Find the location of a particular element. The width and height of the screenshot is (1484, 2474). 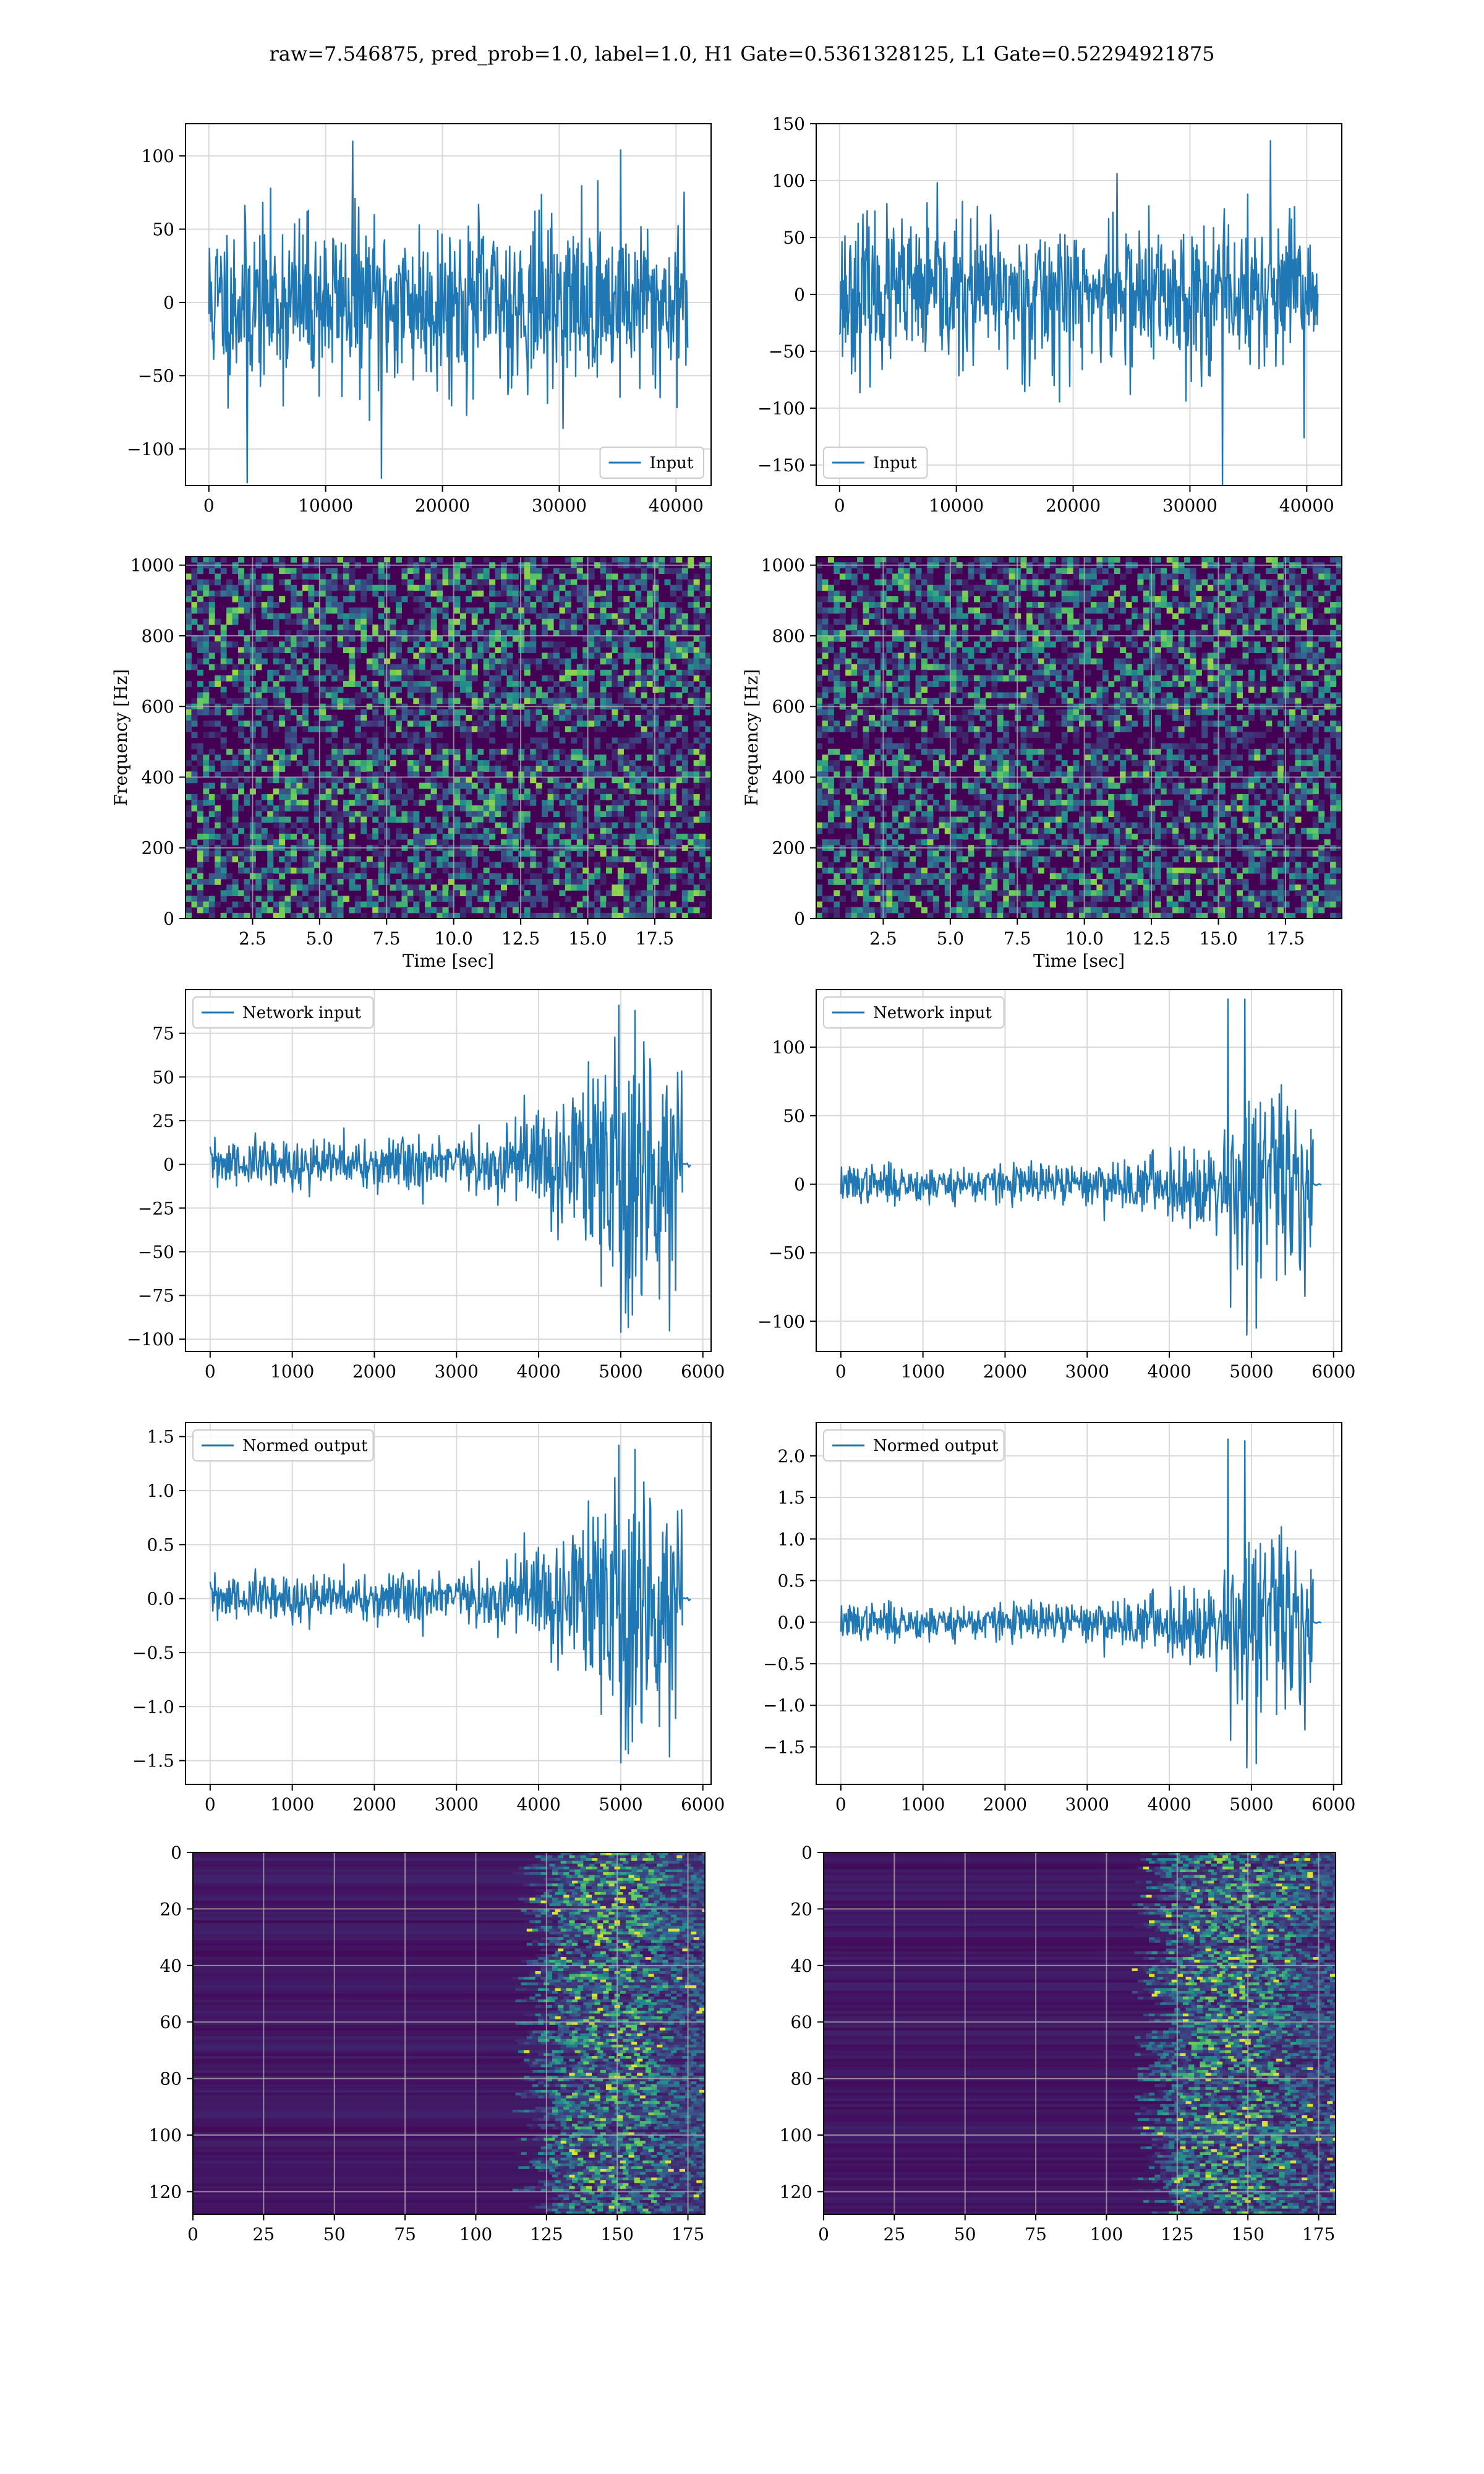

x-tick-label: 17.5 is located at coordinates (655, 938).